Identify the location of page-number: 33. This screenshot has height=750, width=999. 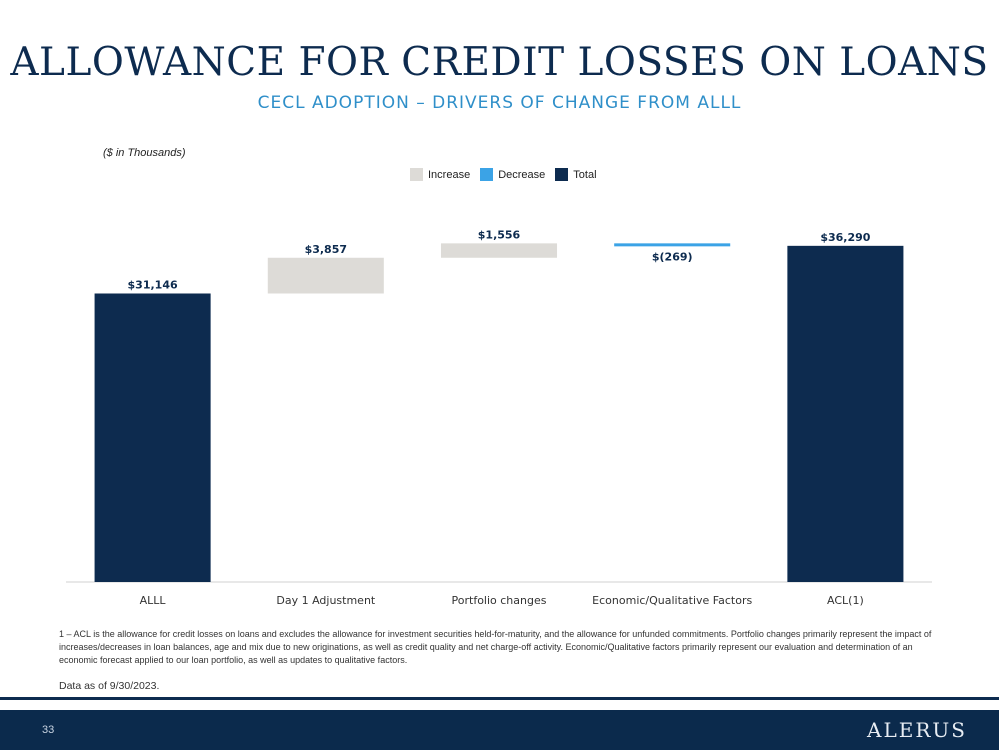
(48, 730).